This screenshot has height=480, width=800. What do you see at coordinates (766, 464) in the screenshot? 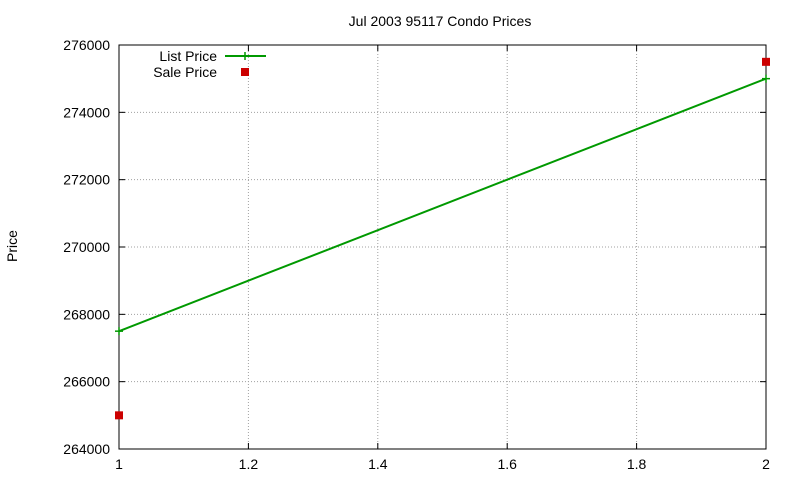
I see `x-tick-label: 2` at bounding box center [766, 464].